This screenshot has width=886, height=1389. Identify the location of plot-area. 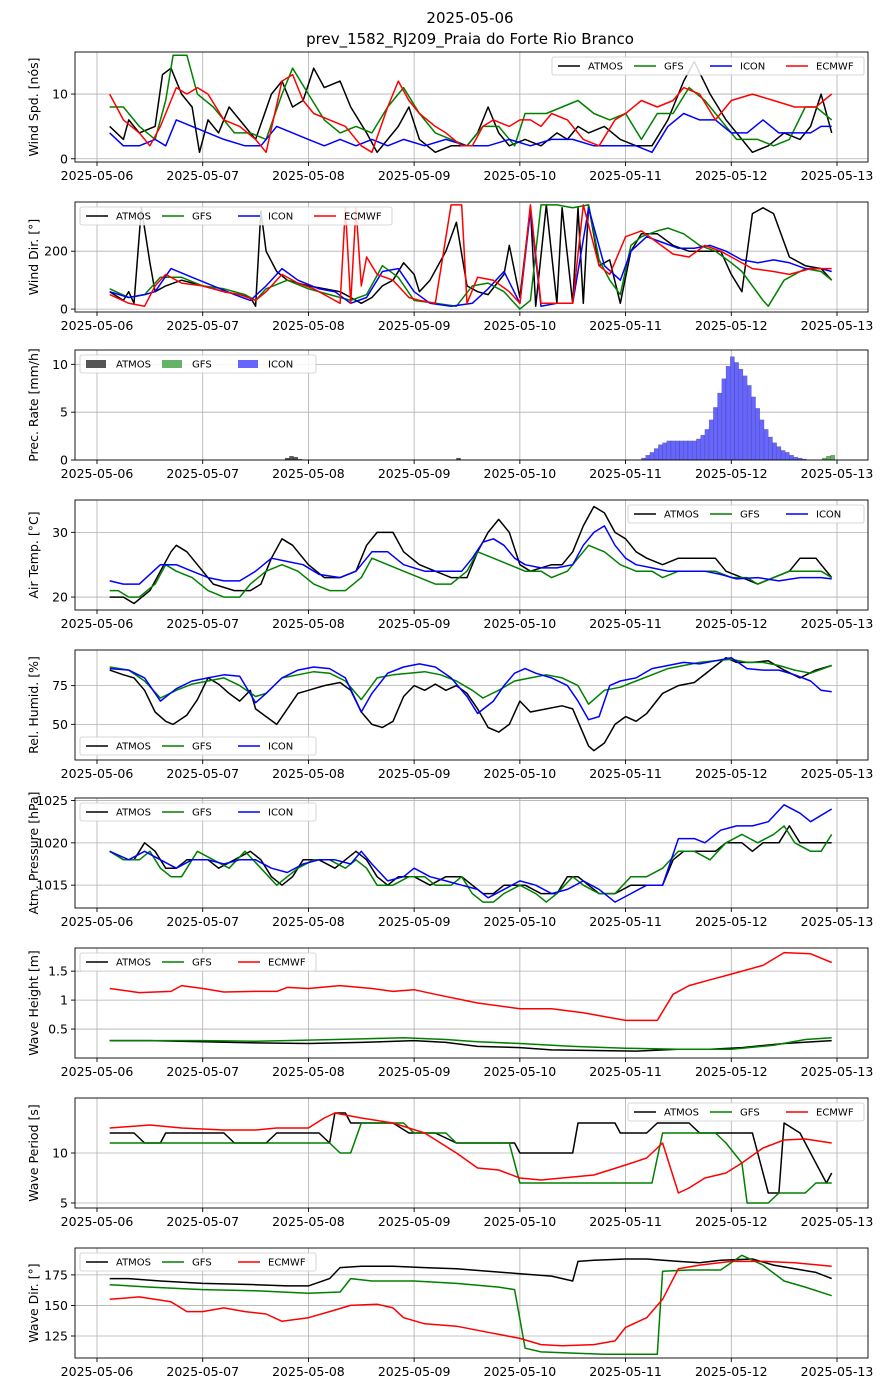
(471, 555).